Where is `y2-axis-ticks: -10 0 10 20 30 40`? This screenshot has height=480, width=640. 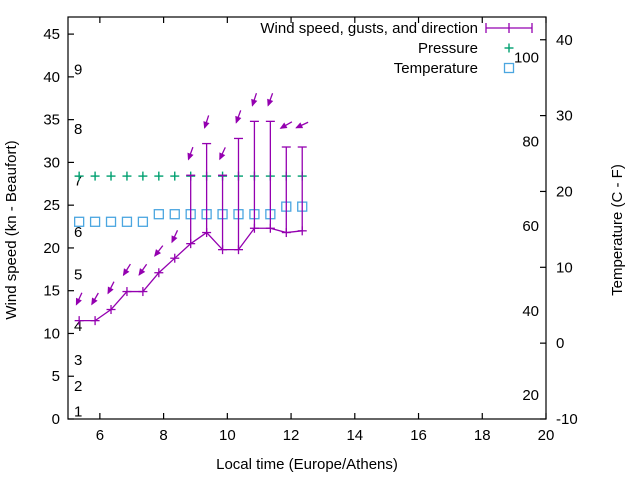
y2-axis-ticks: -10 0 10 20 30 40 is located at coordinates (559, 230).